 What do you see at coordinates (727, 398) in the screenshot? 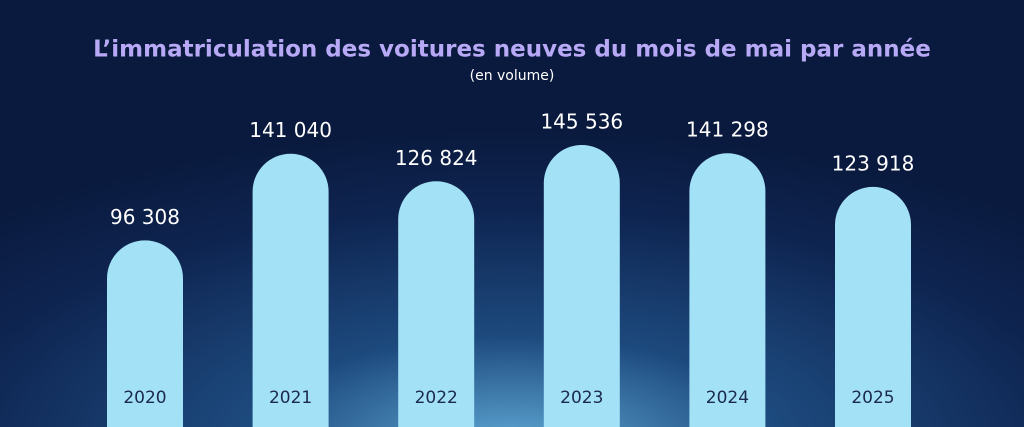
I see `x-tick-label: 2024` at bounding box center [727, 398].